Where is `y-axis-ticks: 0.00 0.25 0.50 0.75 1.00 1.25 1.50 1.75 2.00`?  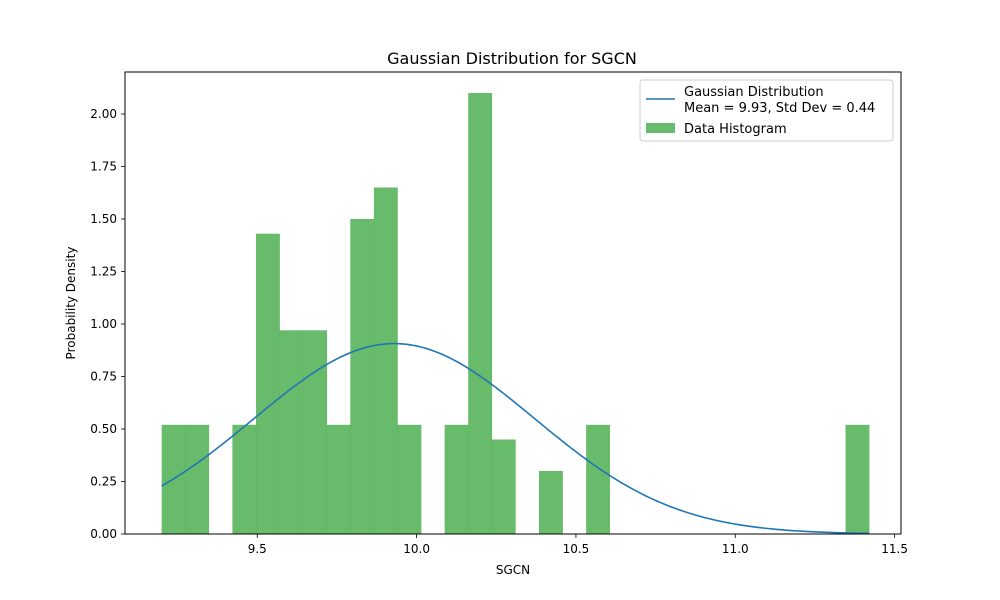 y-axis-ticks: 0.00 0.25 0.50 0.75 1.00 1.25 1.50 1.75 2.00 is located at coordinates (107, 324).